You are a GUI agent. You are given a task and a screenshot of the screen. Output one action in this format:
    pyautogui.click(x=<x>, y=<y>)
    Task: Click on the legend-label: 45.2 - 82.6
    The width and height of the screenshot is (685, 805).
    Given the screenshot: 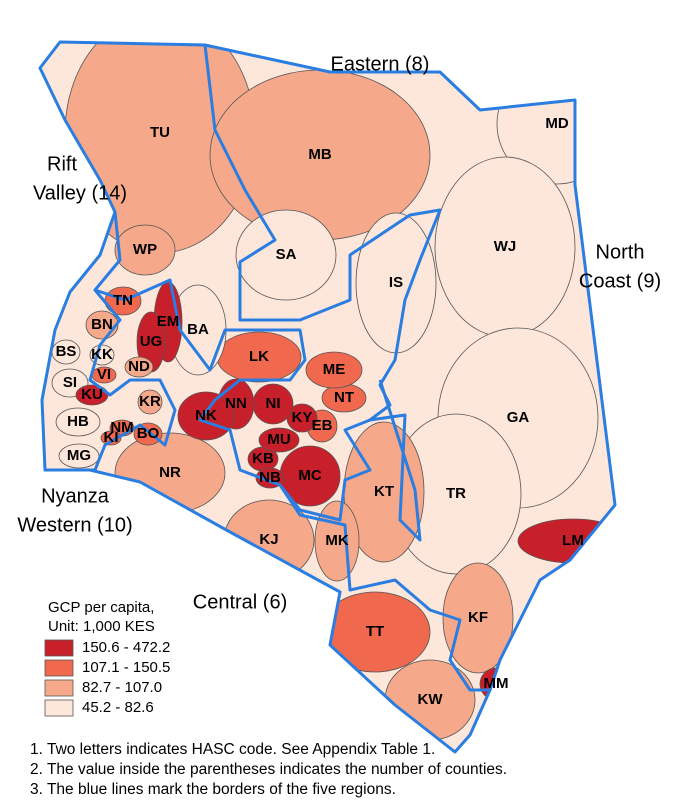 What is the action you would take?
    pyautogui.click(x=118, y=707)
    